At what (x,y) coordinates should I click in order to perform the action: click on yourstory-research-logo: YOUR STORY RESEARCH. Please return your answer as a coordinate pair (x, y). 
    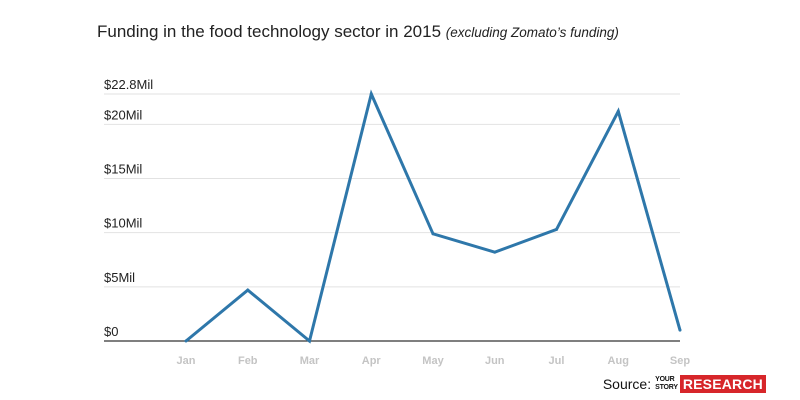
    Looking at the image, I should click on (710, 384).